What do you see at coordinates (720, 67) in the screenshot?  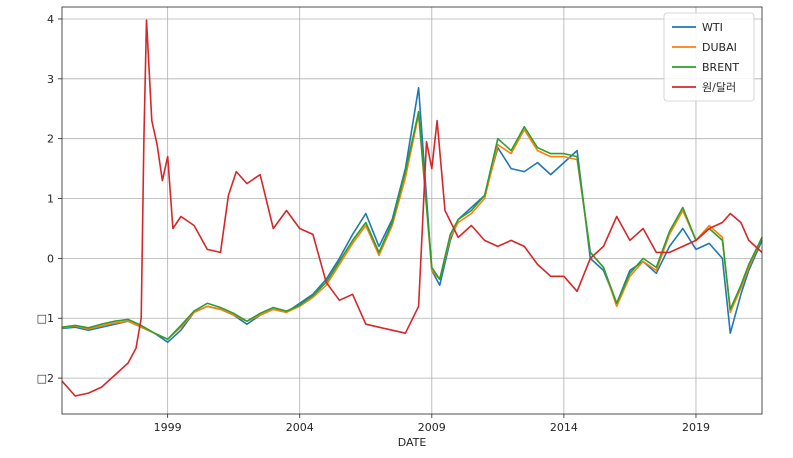 I see `legend-label: BRENT` at bounding box center [720, 67].